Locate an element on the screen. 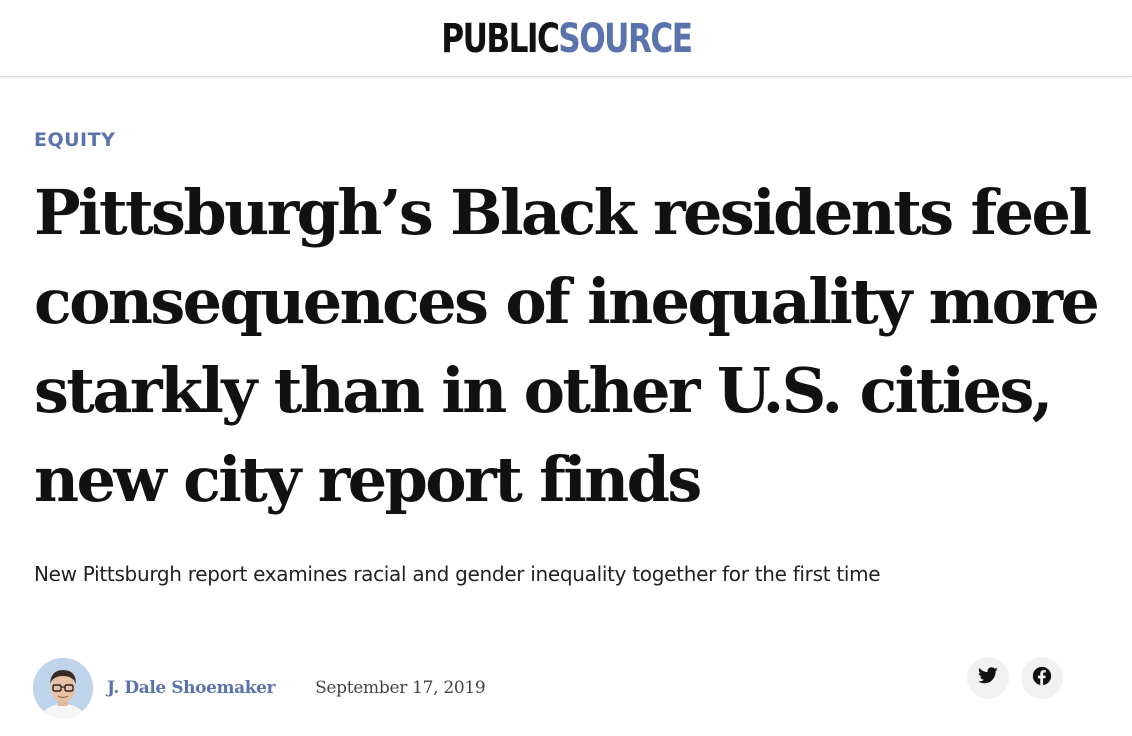 The image size is (1132, 736). author-link: J. Dale Shoemaker is located at coordinates (191, 688).